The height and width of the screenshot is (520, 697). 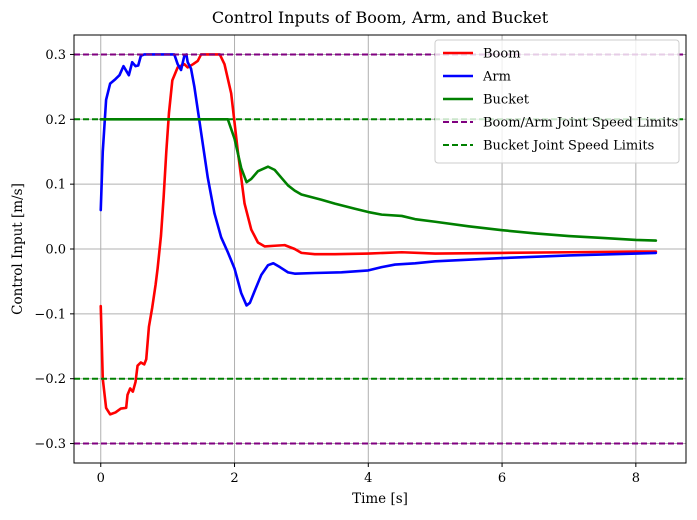 What do you see at coordinates (50, 444) in the screenshot?
I see `y-tick-label: −0.3` at bounding box center [50, 444].